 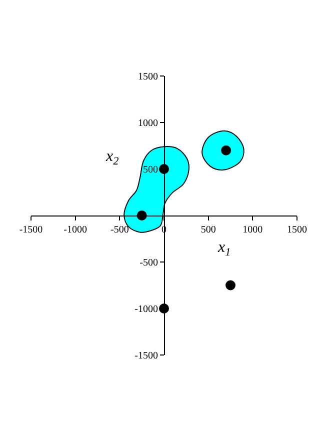 I want to click on point, so click(x=231, y=285).